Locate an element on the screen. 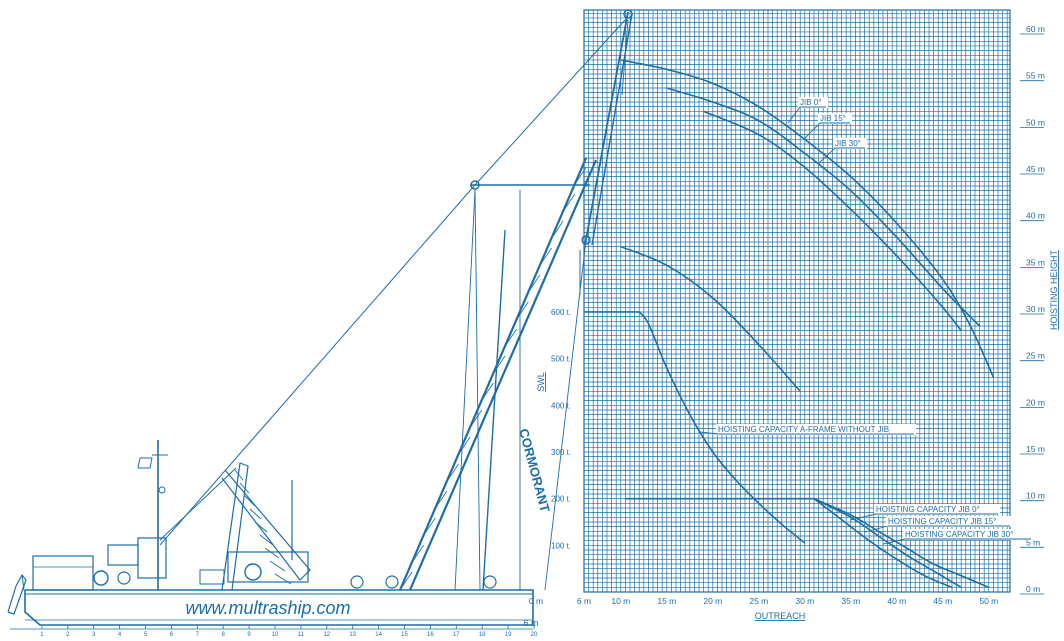 The width and height of the screenshot is (1064, 641). crane-drum is located at coordinates (253, 572).